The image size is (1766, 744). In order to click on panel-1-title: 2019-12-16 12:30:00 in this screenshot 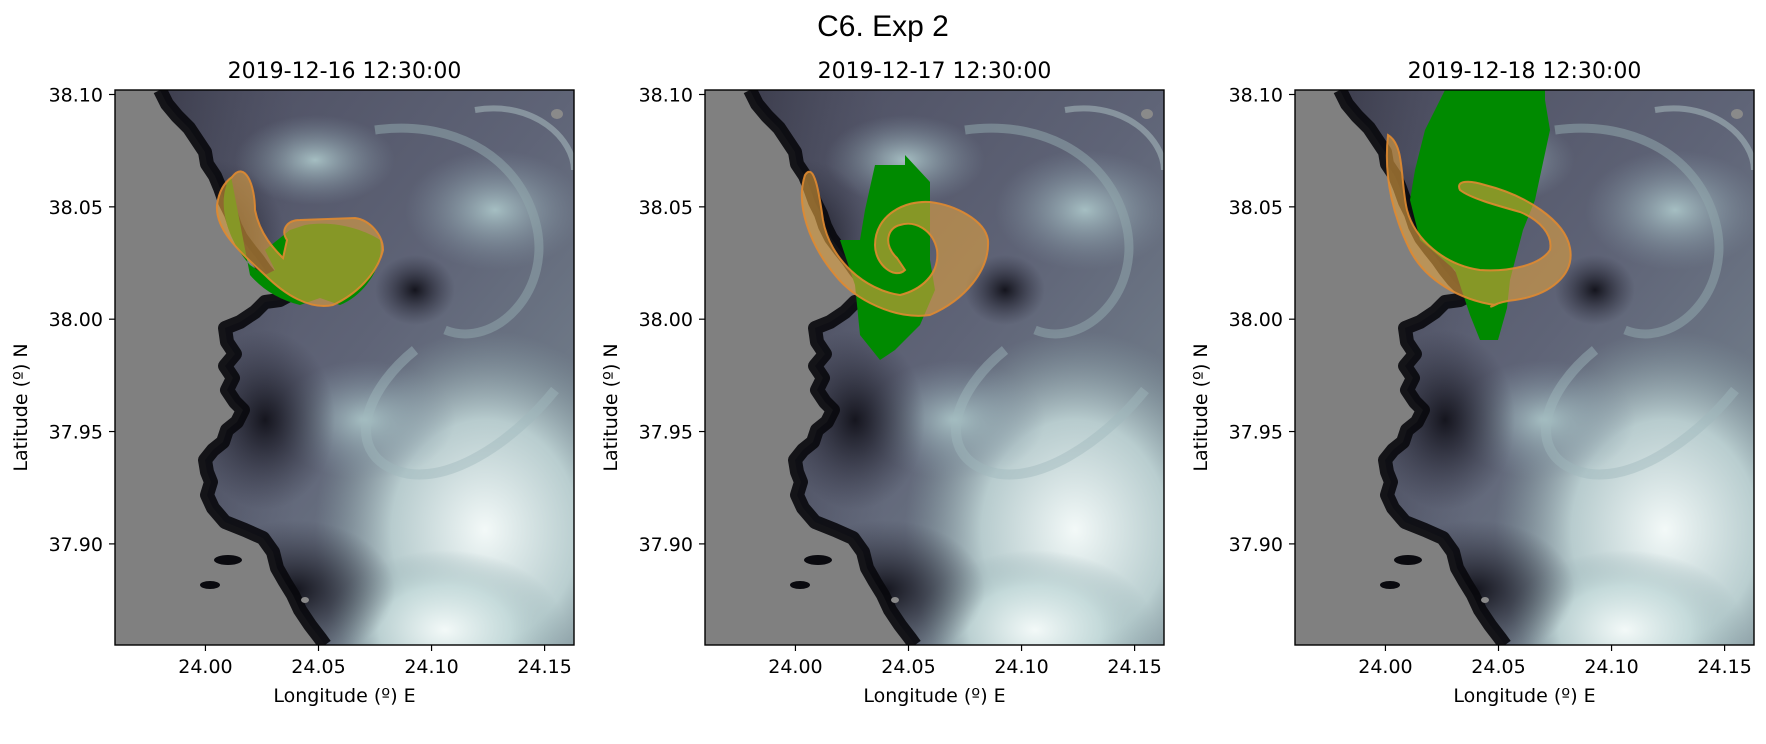, I will do `click(345, 71)`.